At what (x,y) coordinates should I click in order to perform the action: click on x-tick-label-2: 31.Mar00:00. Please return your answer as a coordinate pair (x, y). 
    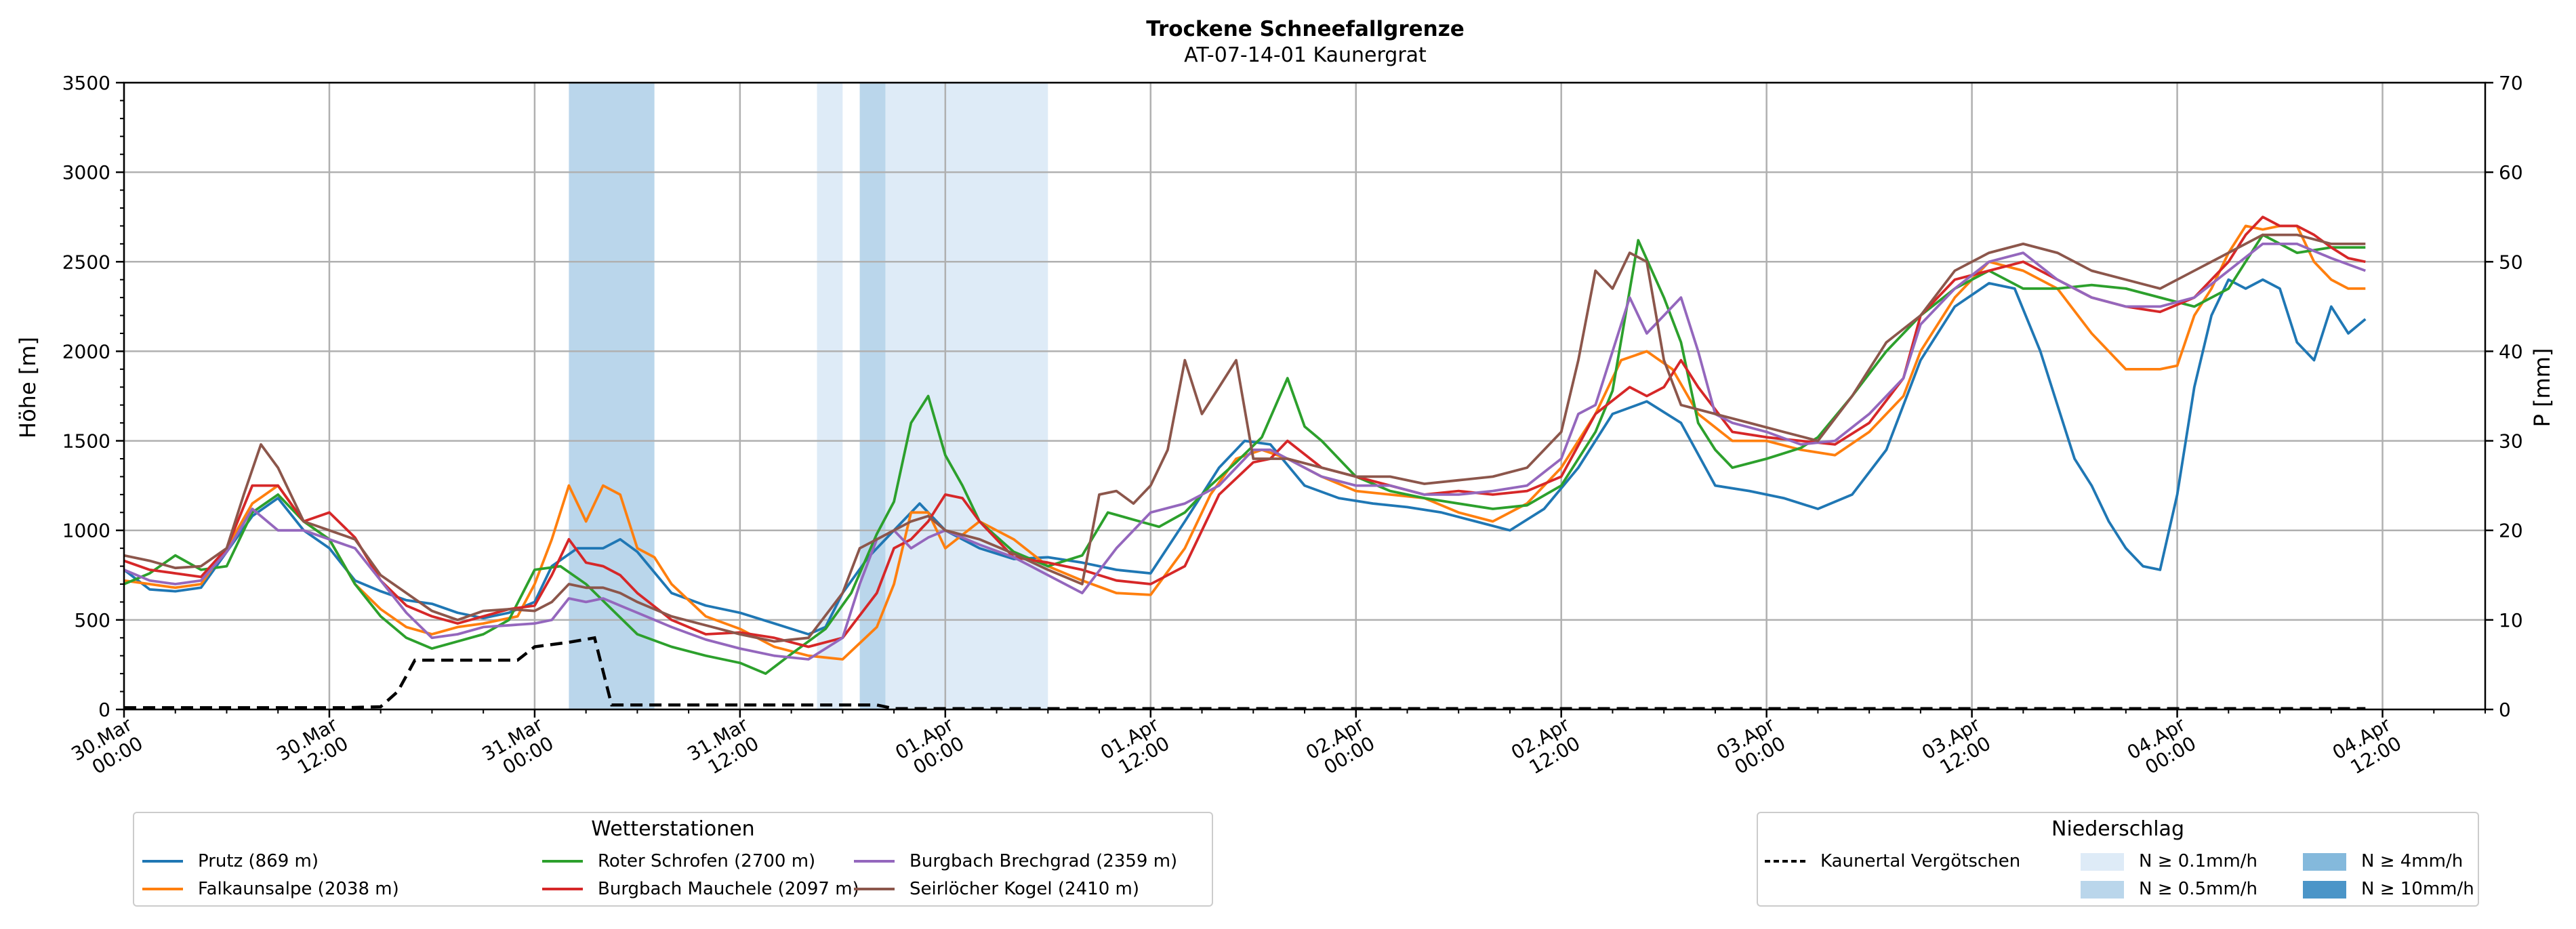
    Looking at the image, I should click on (518, 749).